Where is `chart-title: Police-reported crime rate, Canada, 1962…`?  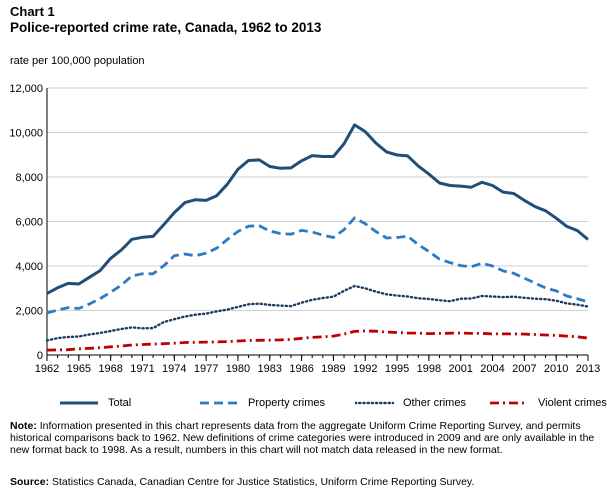
chart-title: Police-reported crime rate, Canada, 1962… is located at coordinates (166, 27).